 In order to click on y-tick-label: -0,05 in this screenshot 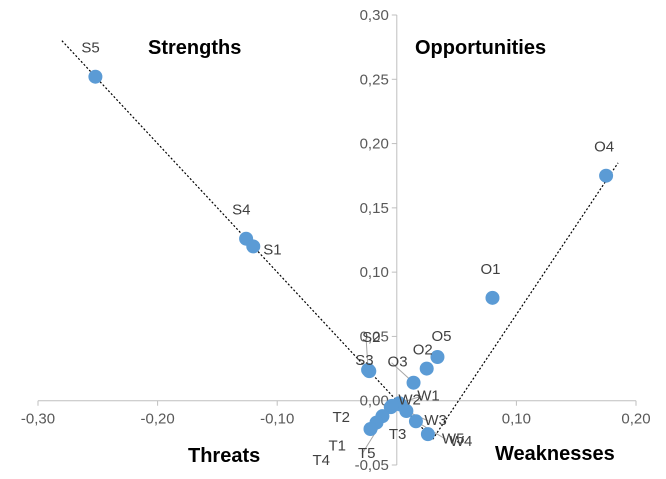, I will do `click(372, 465)`.